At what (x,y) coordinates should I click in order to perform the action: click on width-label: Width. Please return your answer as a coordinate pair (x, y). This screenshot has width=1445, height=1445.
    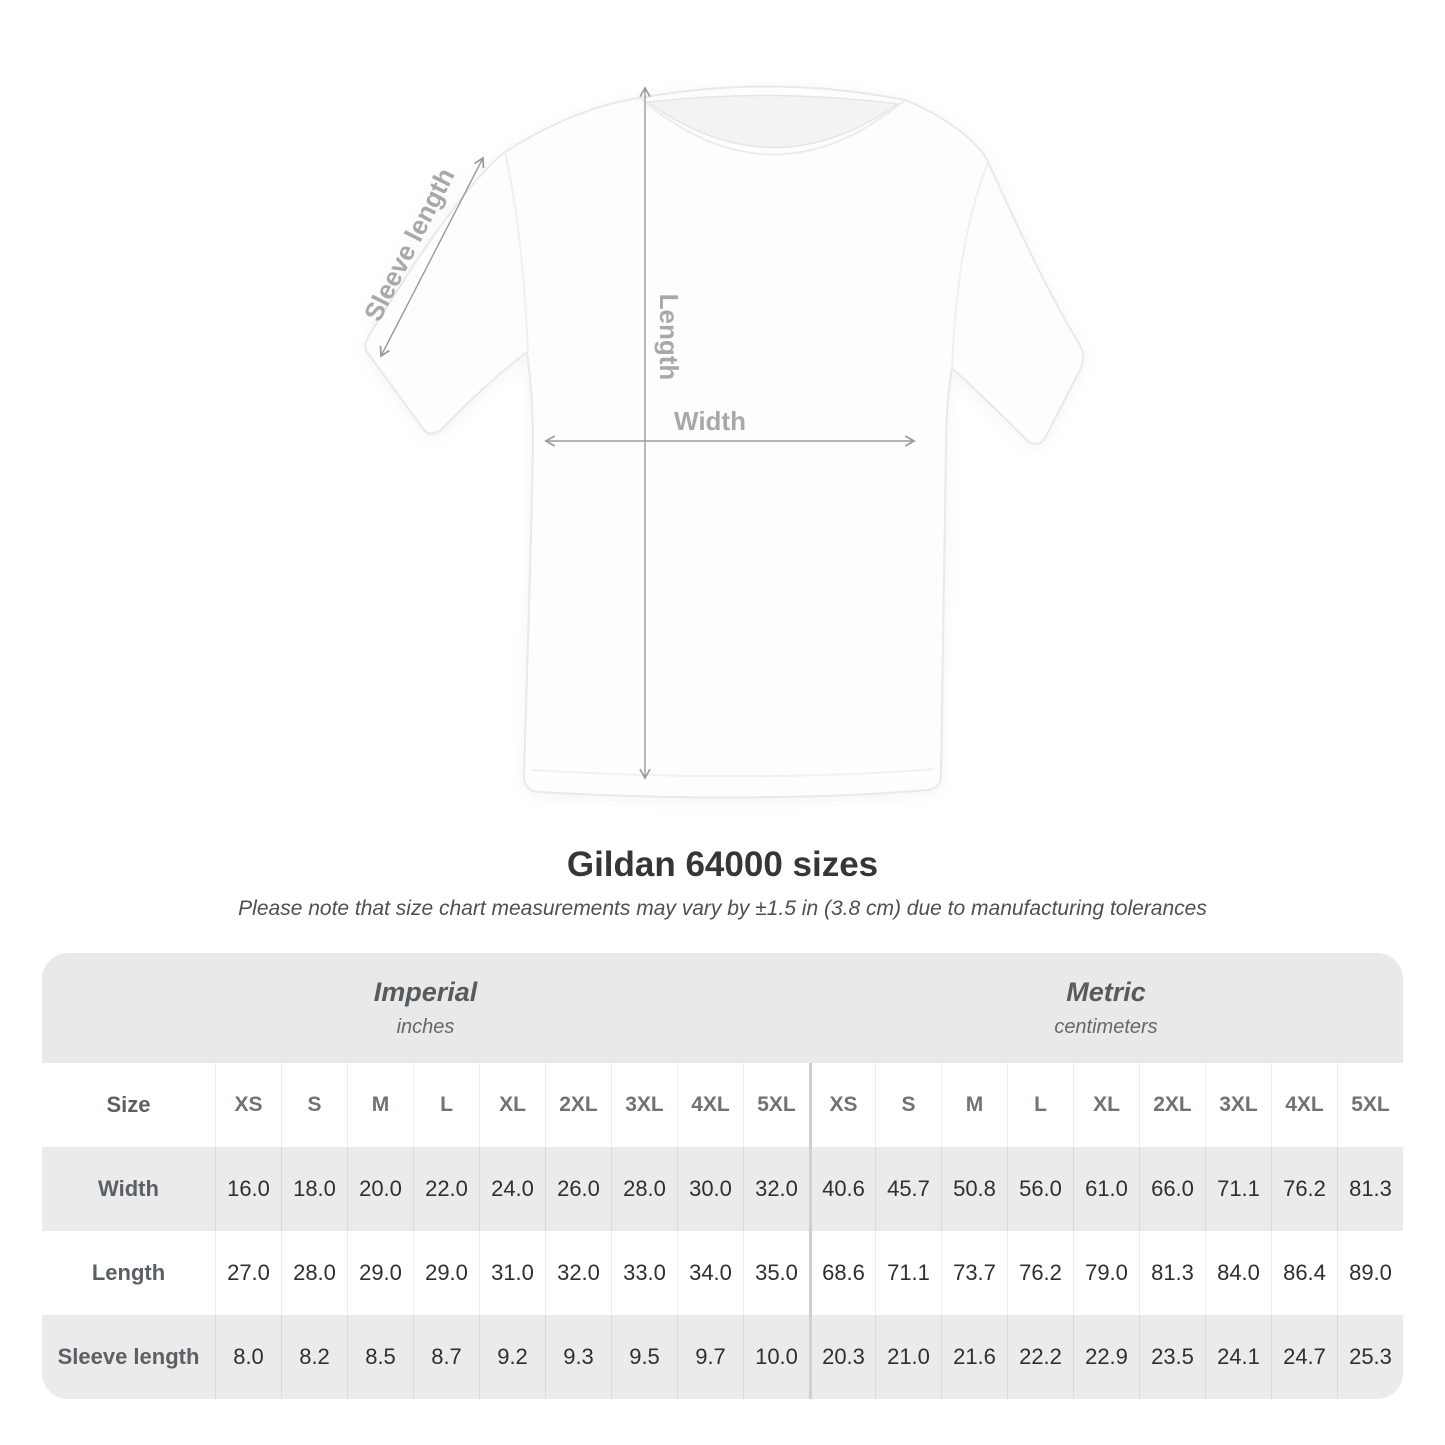
    Looking at the image, I should click on (710, 421).